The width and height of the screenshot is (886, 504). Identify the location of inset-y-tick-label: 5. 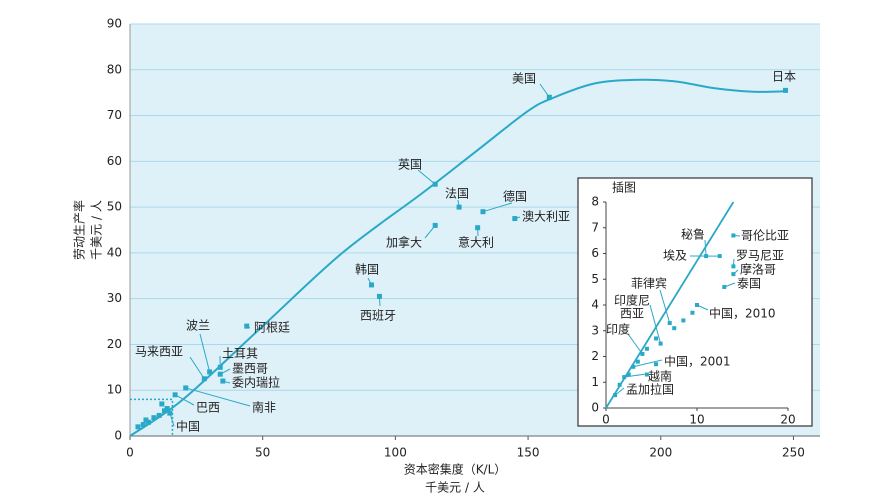
(595, 279).